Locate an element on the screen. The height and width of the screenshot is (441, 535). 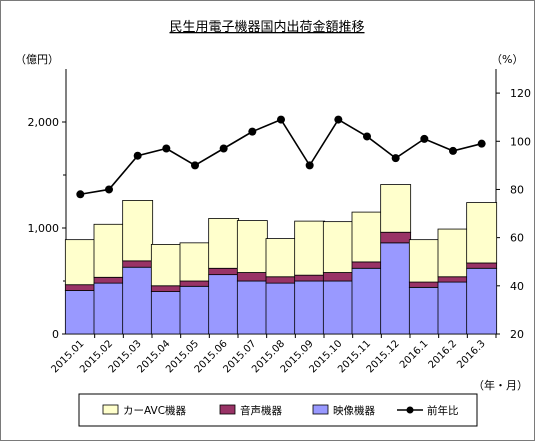
y-right-tick-label: 40 is located at coordinates (517, 286).